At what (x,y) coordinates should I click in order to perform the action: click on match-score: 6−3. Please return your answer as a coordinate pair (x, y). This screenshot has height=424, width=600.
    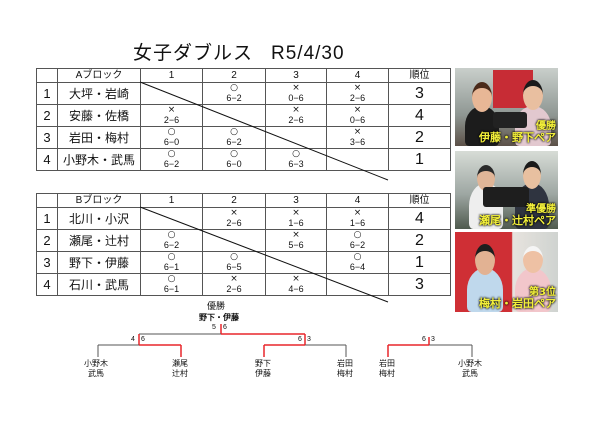
    Looking at the image, I should click on (296, 164).